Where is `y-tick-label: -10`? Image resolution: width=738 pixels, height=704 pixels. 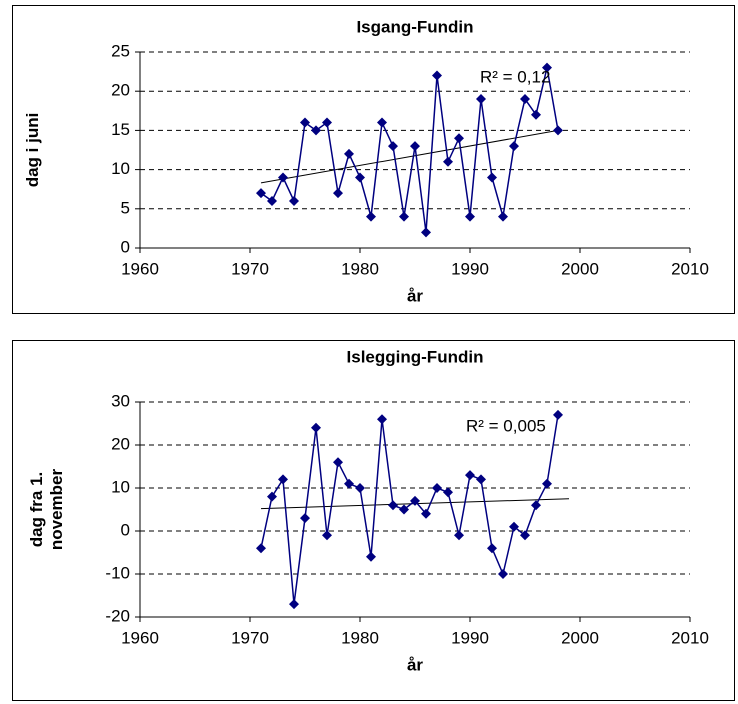
y-tick-label: -10 is located at coordinates (117, 572).